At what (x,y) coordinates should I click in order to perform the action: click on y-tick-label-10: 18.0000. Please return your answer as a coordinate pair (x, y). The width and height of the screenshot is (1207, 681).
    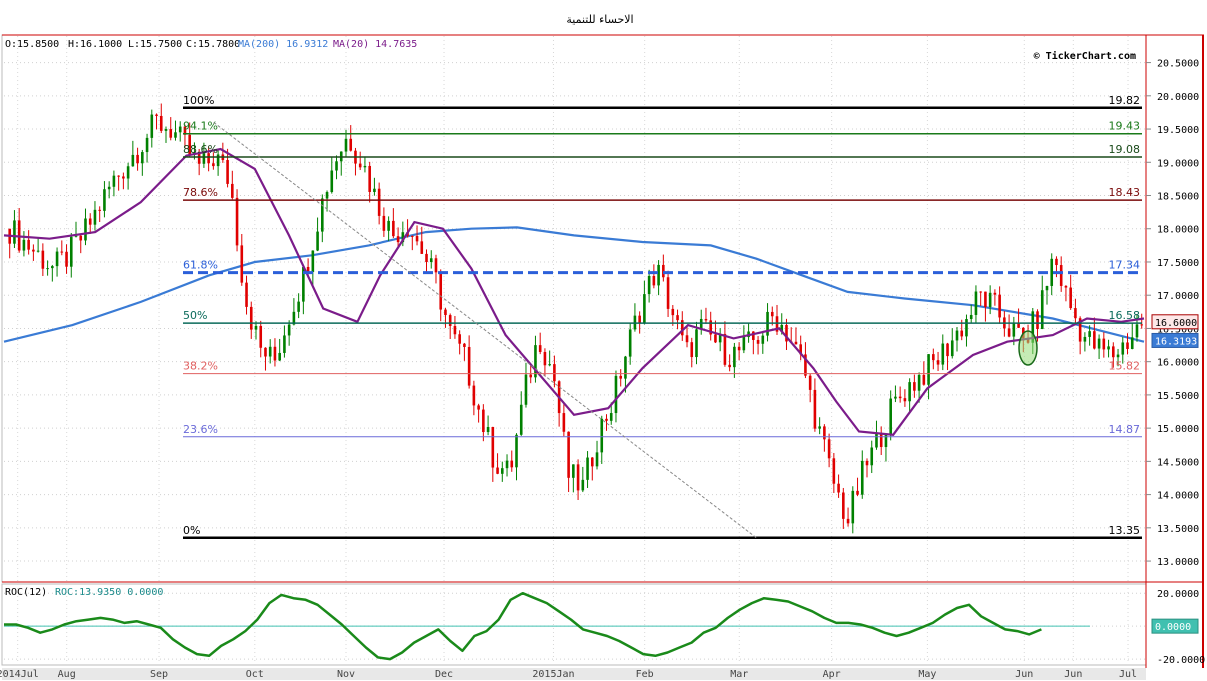
    Looking at the image, I should click on (1178, 230).